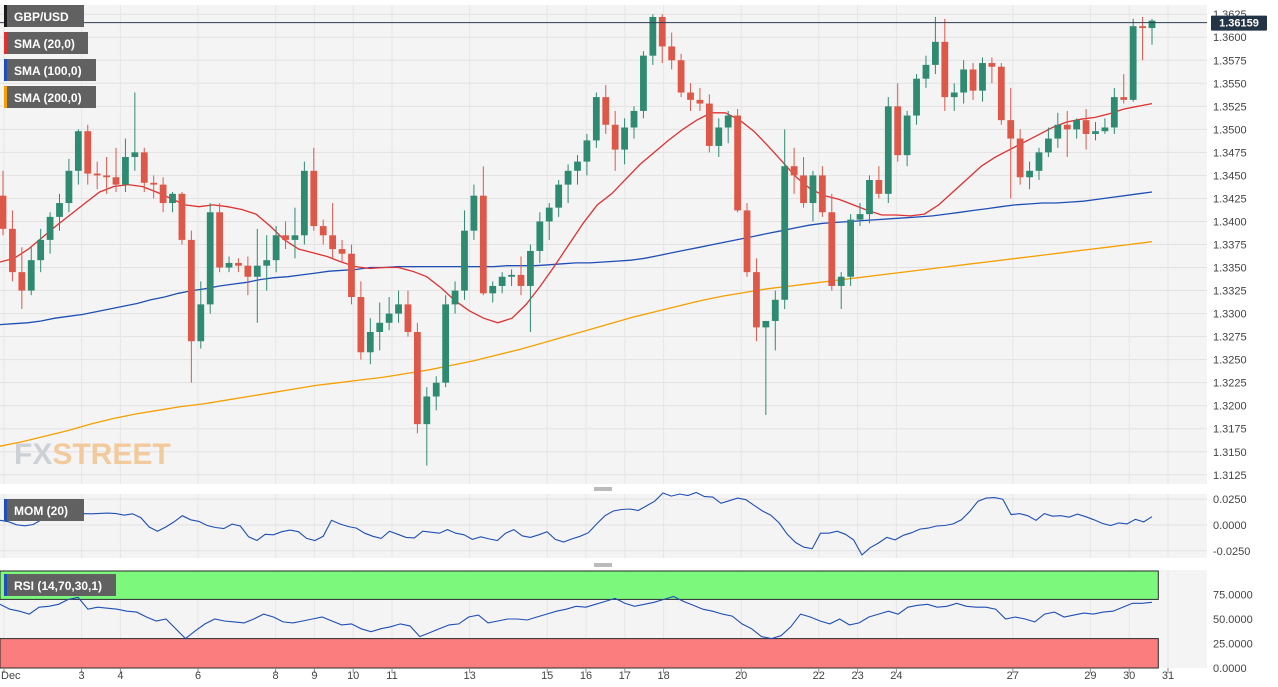 The width and height of the screenshot is (1278, 687). What do you see at coordinates (1233, 645) in the screenshot?
I see `rsi-tick-label: 25.0000` at bounding box center [1233, 645].